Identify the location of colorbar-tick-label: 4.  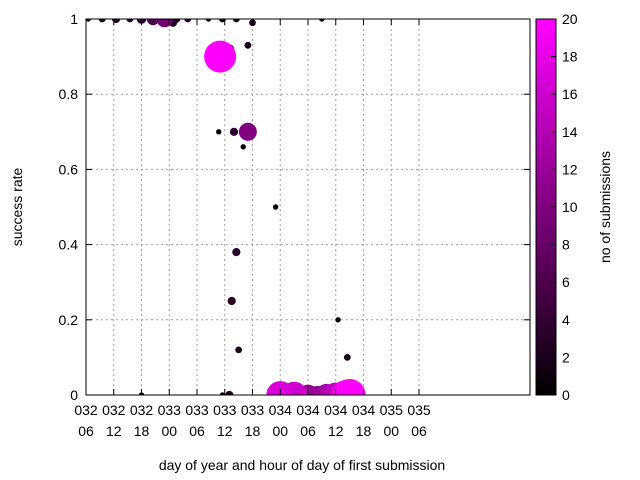
(566, 320).